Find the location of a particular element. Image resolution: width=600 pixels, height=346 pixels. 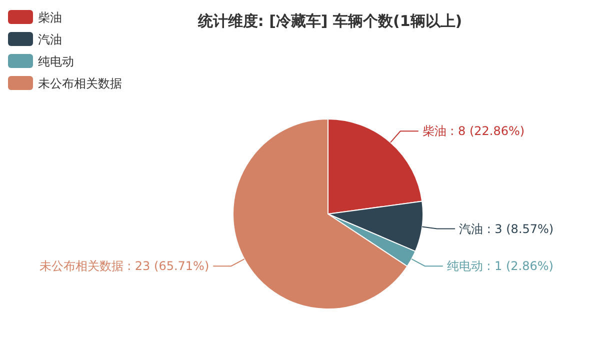

data-label: 柴油 : 8 (22.86%) is located at coordinates (473, 131).